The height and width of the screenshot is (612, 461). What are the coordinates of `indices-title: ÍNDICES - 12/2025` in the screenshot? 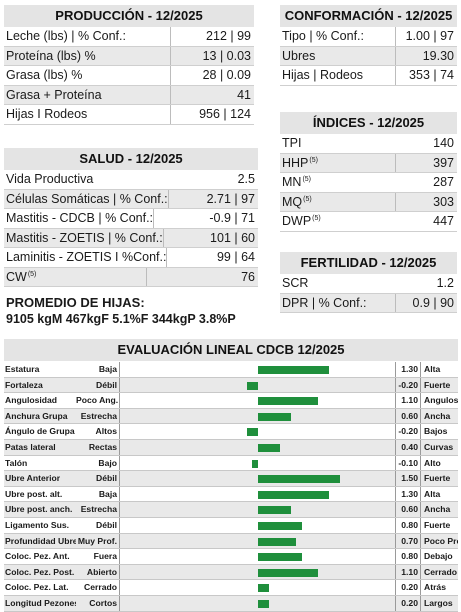 It's located at (368, 123).